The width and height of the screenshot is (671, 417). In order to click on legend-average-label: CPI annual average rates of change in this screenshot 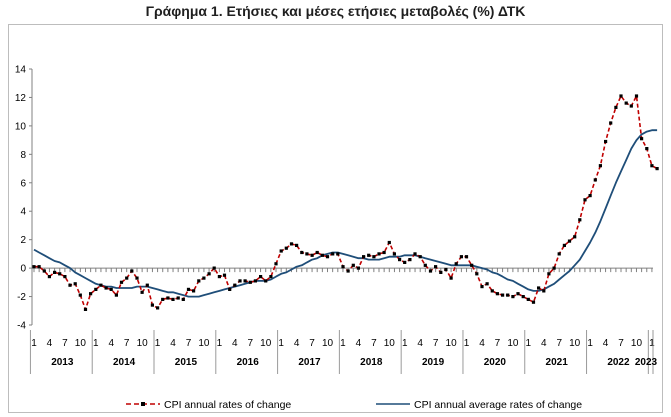, I will do `click(498, 405)`.